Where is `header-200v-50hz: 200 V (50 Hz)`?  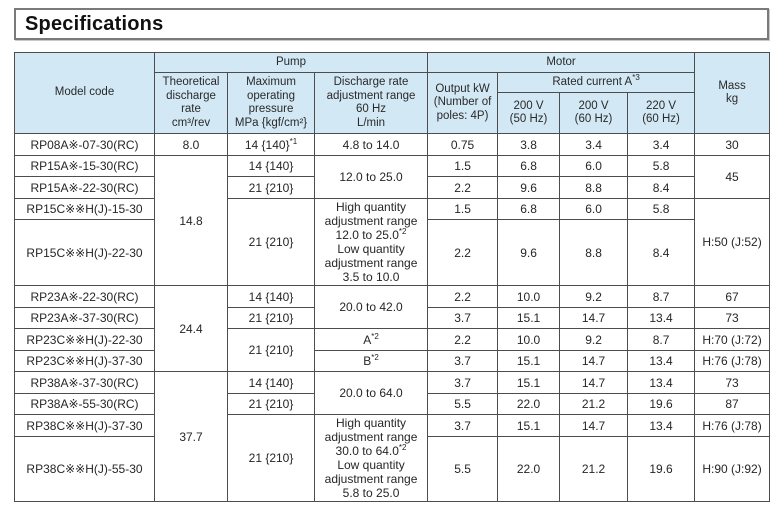 header-200v-50hz: 200 V (50 Hz) is located at coordinates (529, 113).